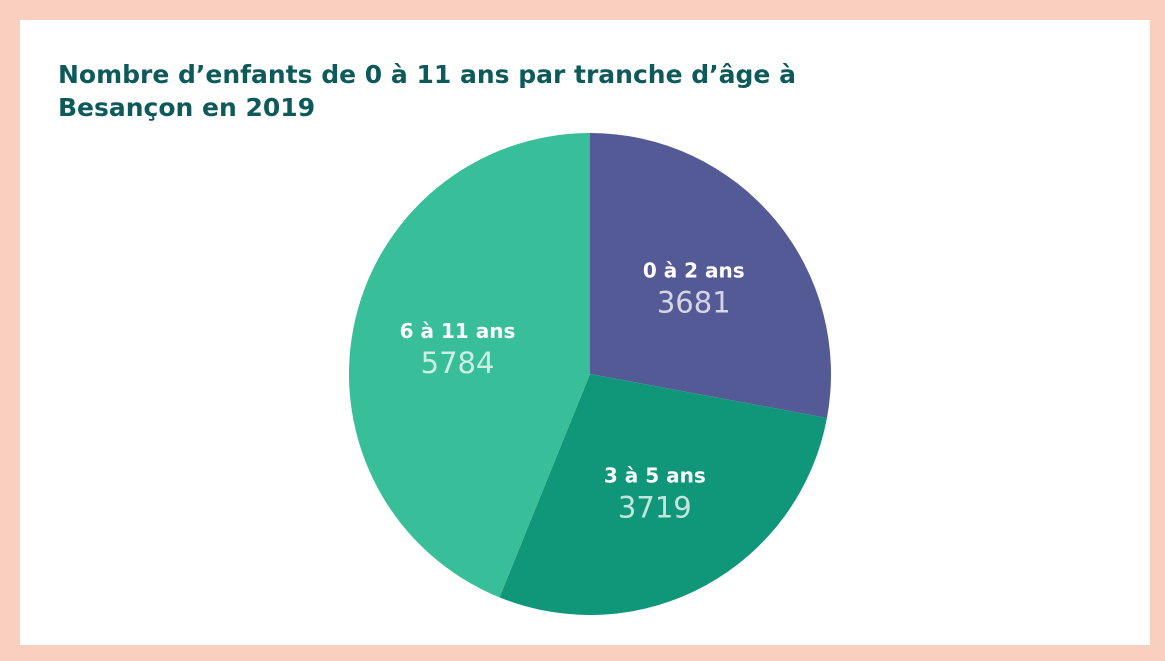  Describe the element at coordinates (694, 303) in the screenshot. I see `value-label: 3681` at that location.